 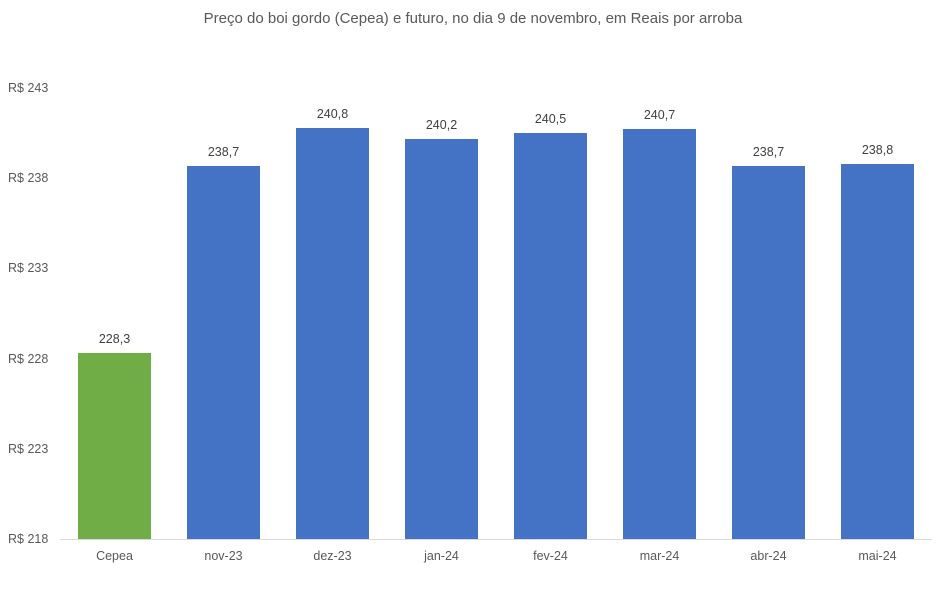 I want to click on x-tick-label: Cepea, so click(x=114, y=556).